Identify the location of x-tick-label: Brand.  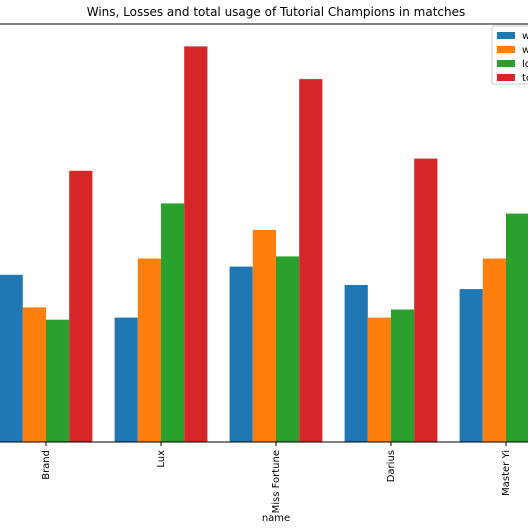
(46, 465).